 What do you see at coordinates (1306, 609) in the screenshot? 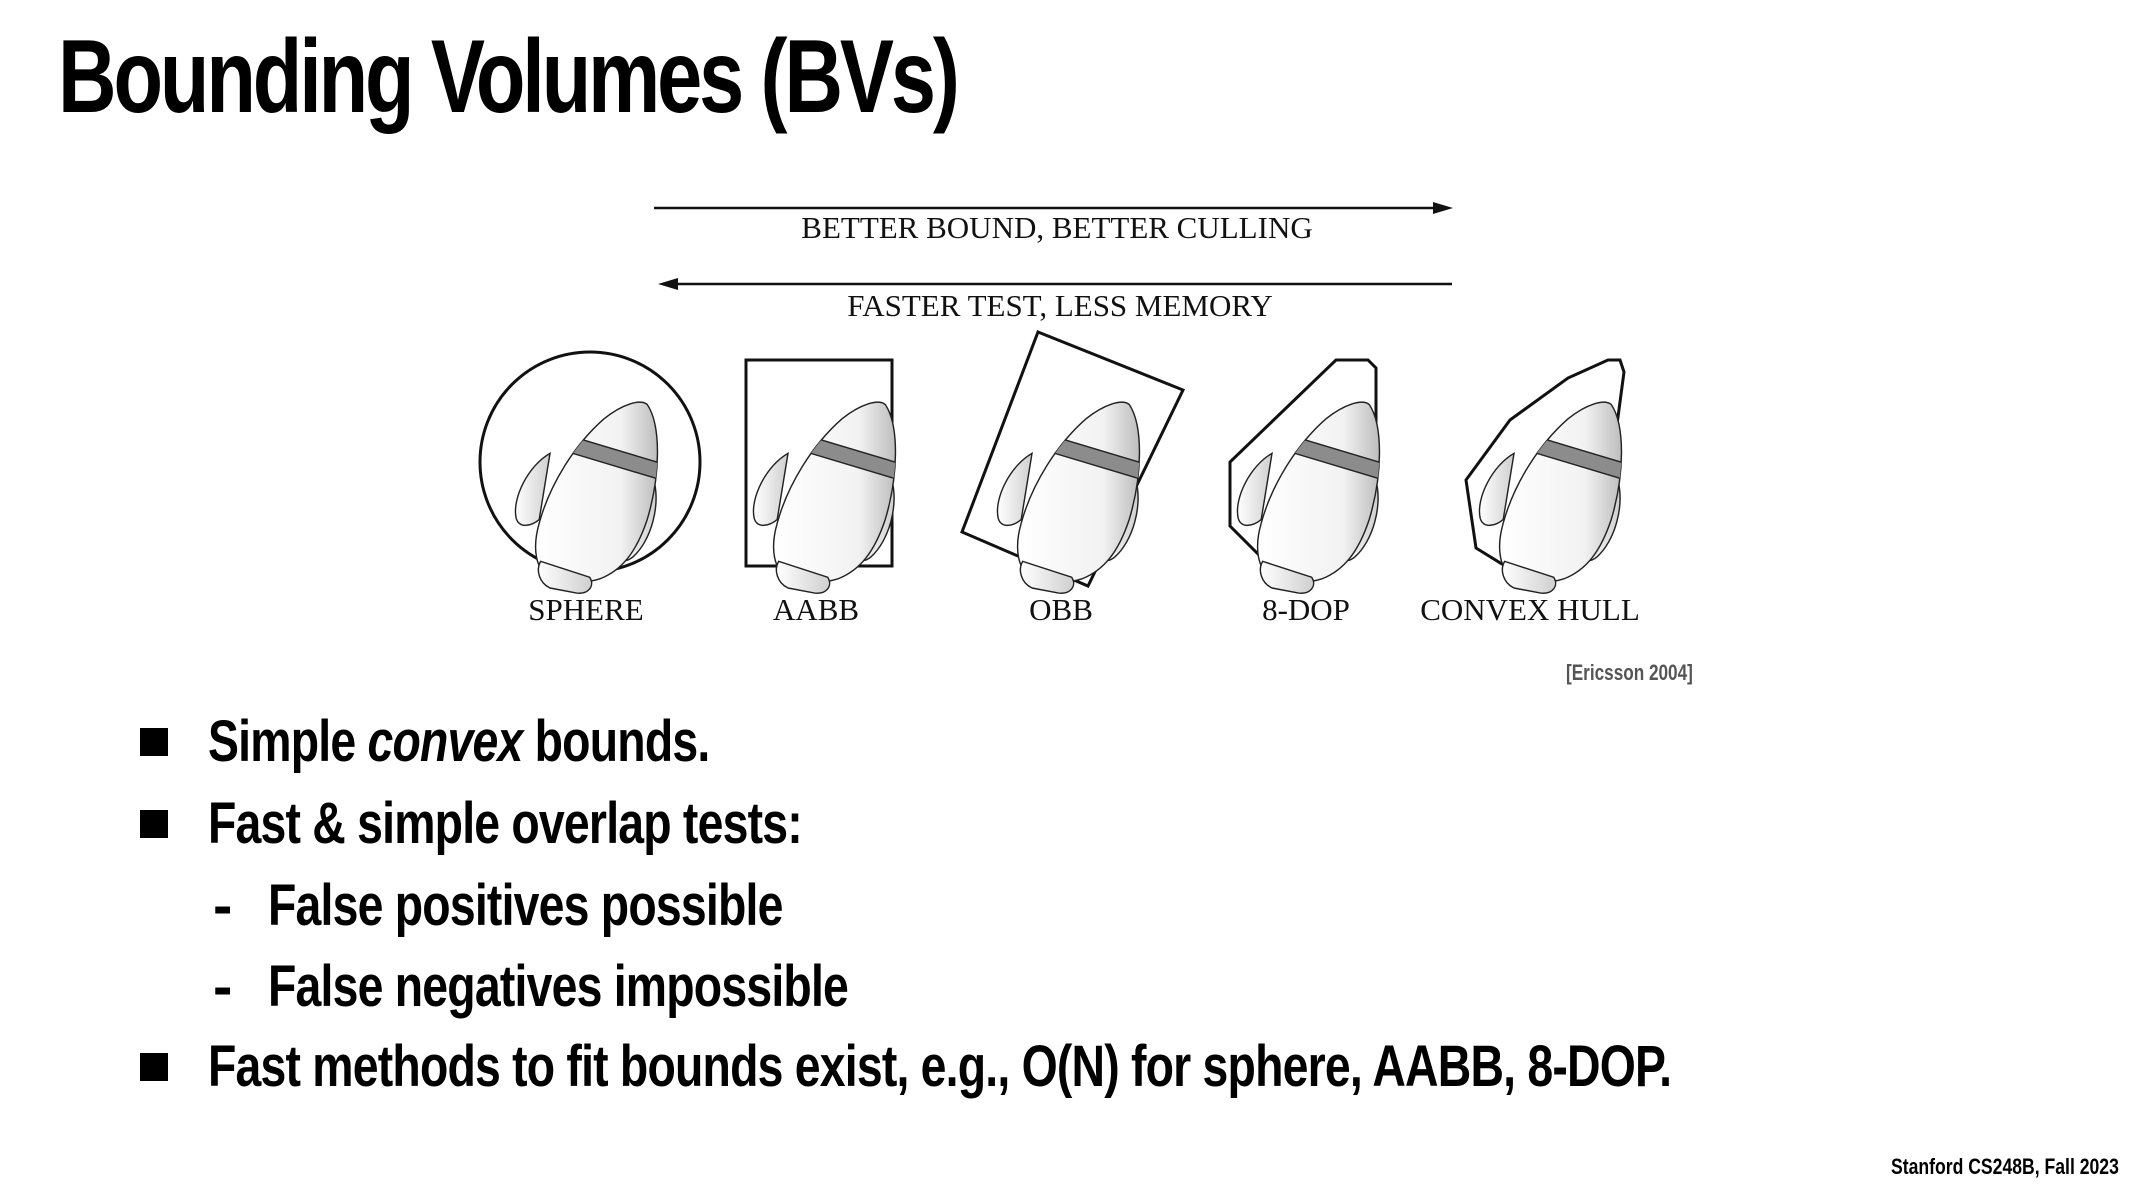
I see `shape-label-8dop: 8-DOP` at bounding box center [1306, 609].